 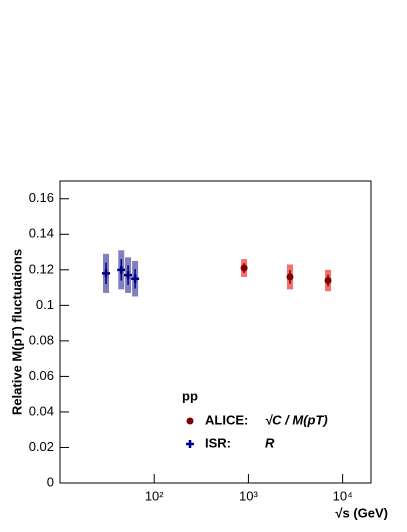 I want to click on y-tick-label: 0.06, so click(x=41, y=375).